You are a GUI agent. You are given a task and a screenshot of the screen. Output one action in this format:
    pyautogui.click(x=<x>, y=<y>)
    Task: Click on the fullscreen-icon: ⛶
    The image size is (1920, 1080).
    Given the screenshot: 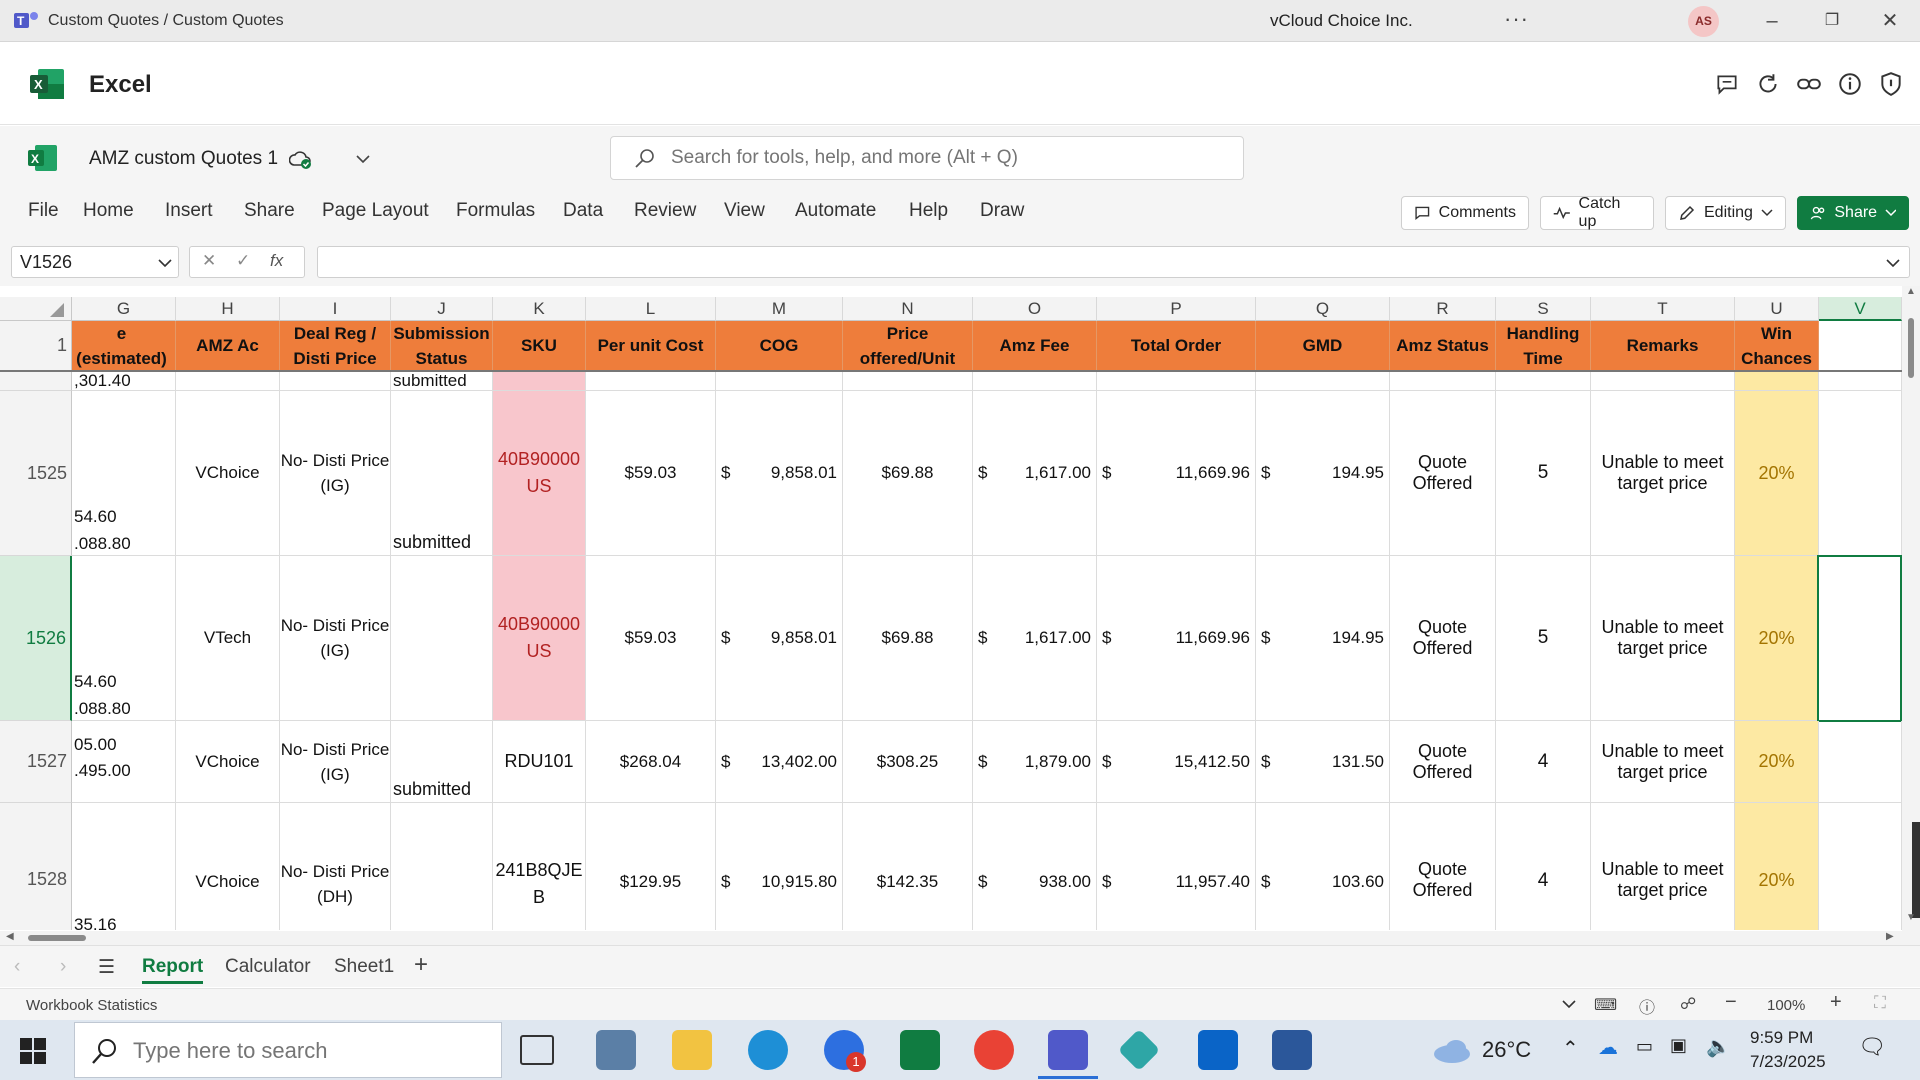 What is the action you would take?
    pyautogui.click(x=1880, y=1002)
    